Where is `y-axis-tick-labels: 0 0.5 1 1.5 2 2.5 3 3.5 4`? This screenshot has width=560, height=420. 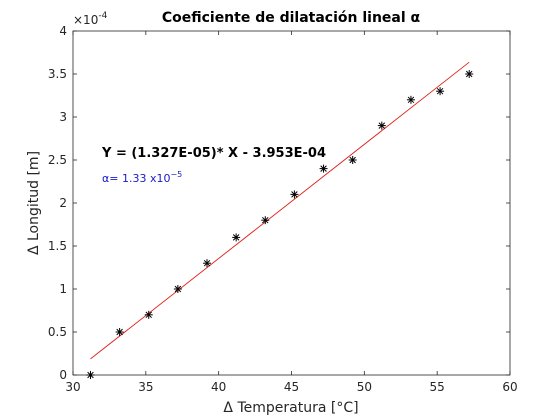 y-axis-tick-labels: 0 0.5 1 1.5 2 2.5 3 3.5 4 is located at coordinates (57, 203).